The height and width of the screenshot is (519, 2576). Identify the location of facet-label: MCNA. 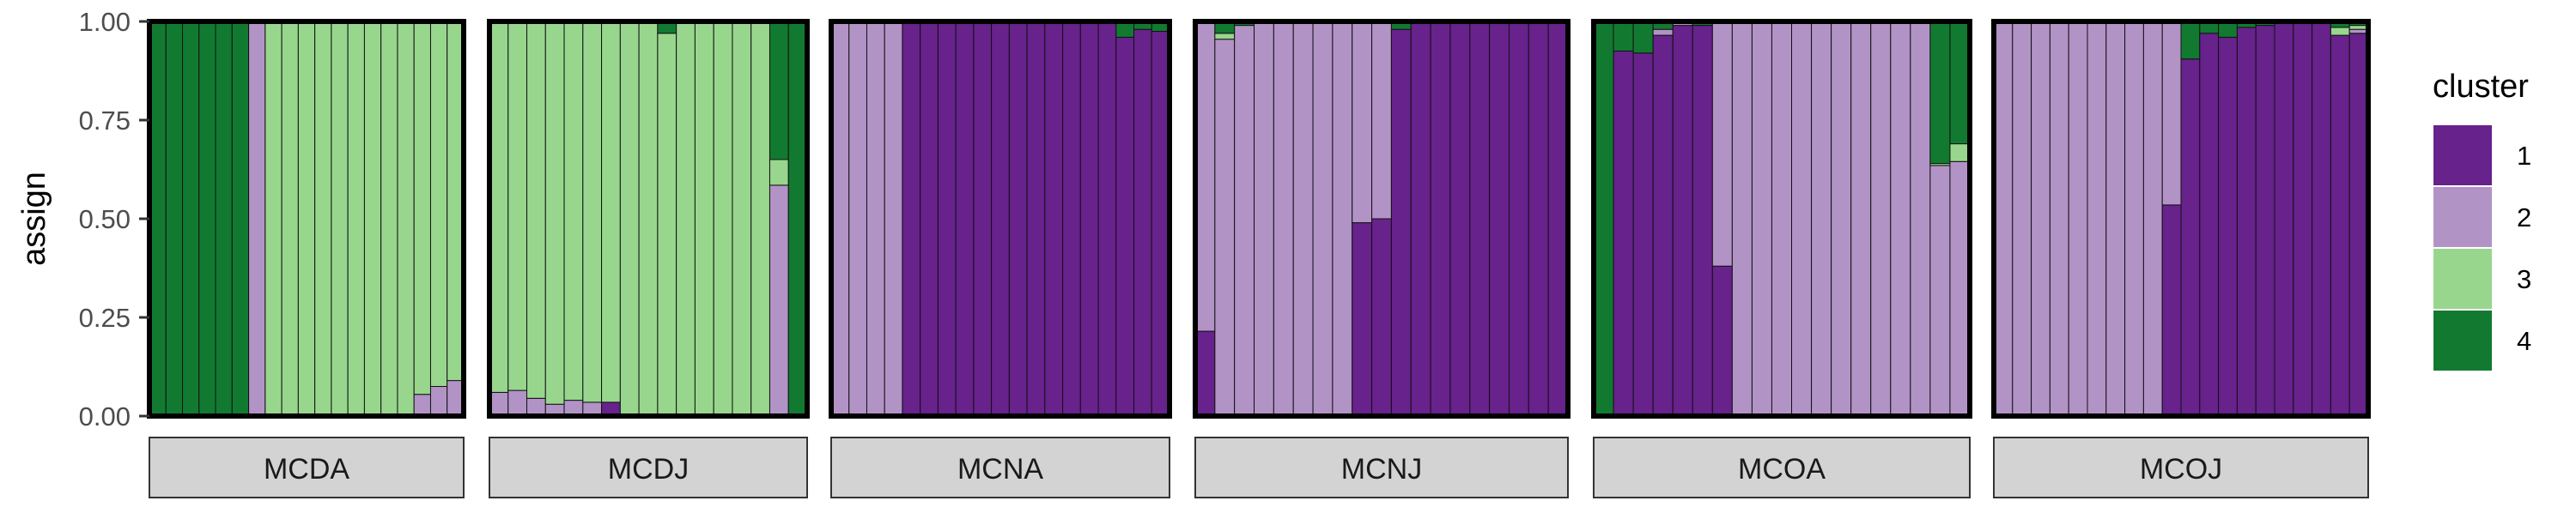
(1000, 469).